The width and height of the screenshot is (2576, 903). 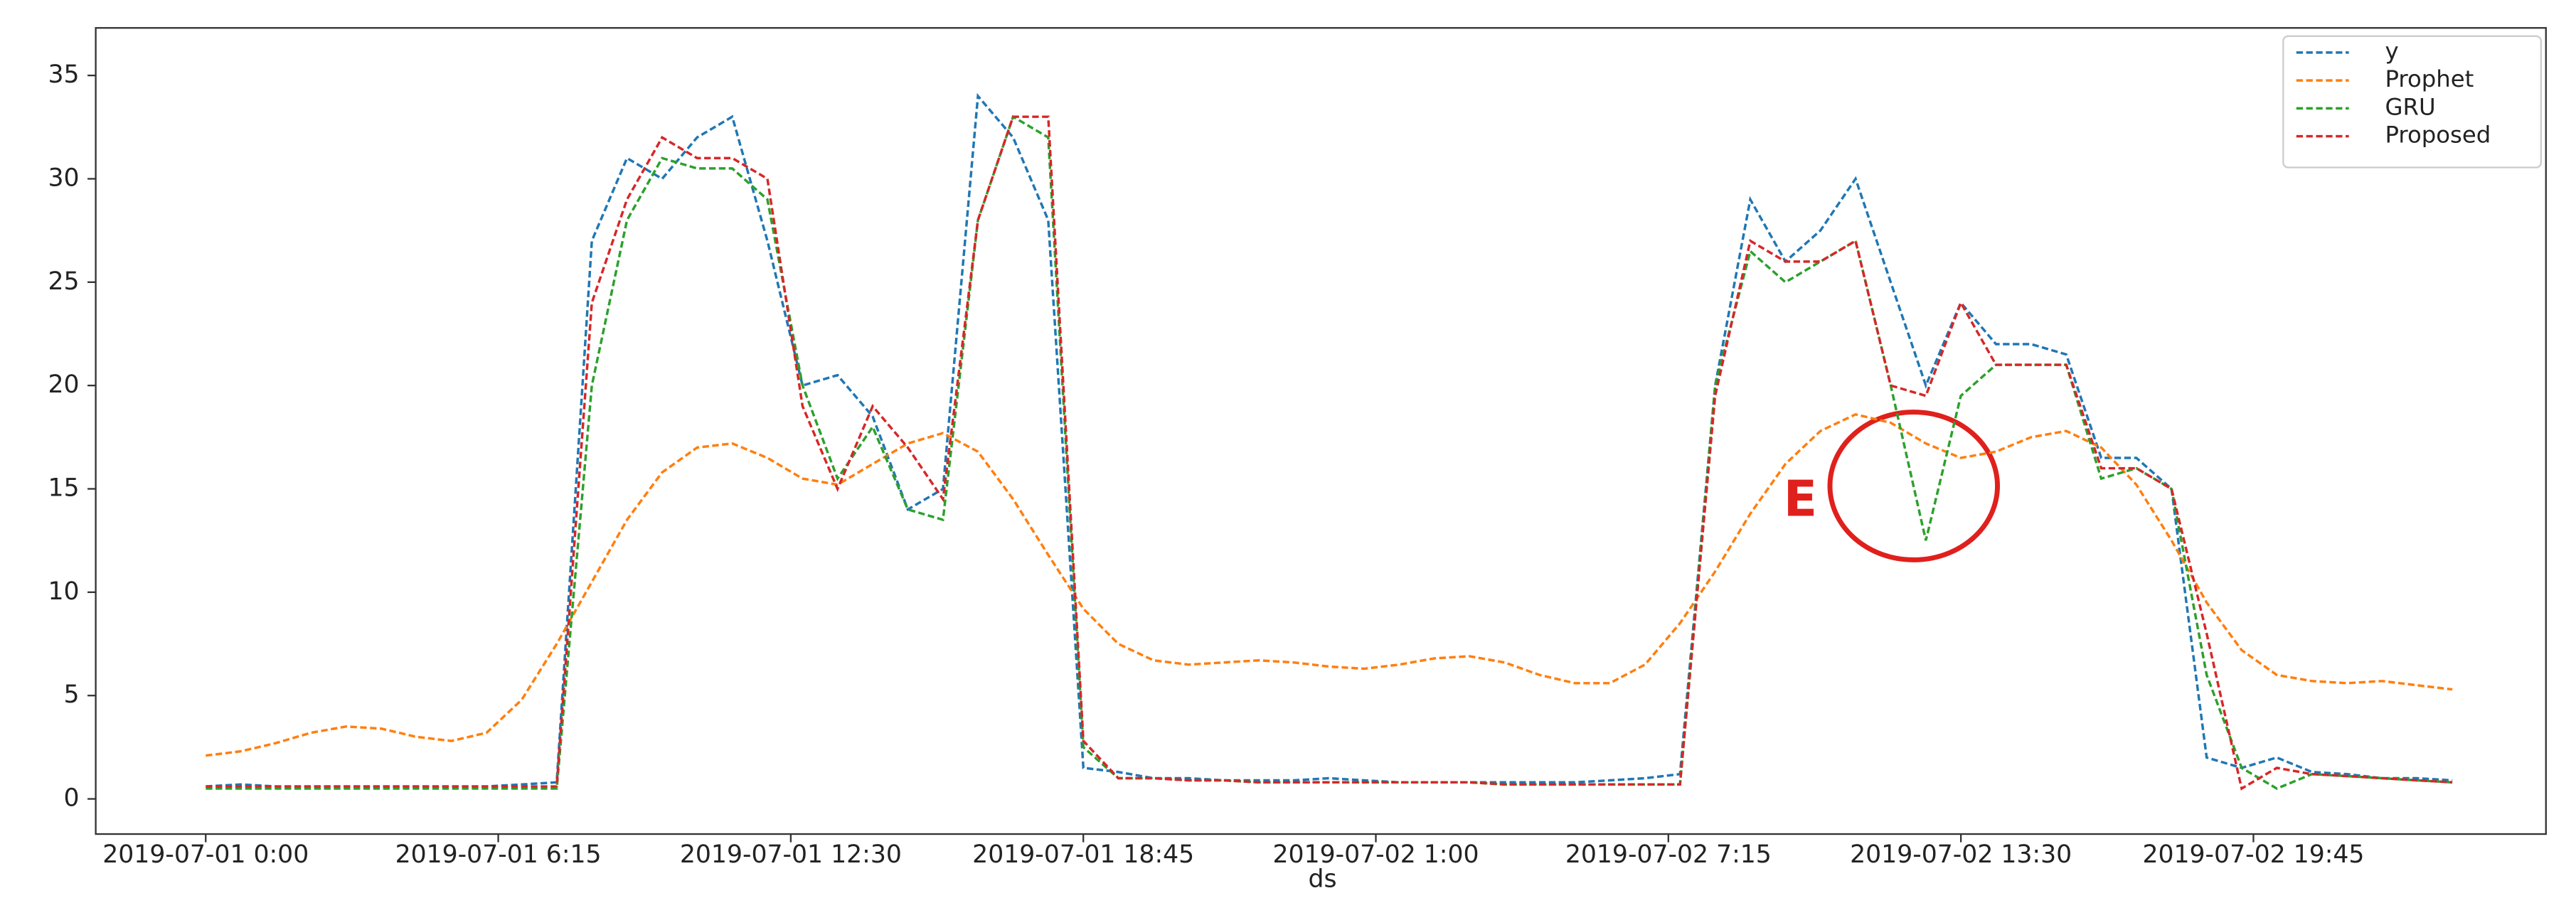 What do you see at coordinates (1961, 855) in the screenshot?
I see `x-tick-label: 2019-07-02 13:30` at bounding box center [1961, 855].